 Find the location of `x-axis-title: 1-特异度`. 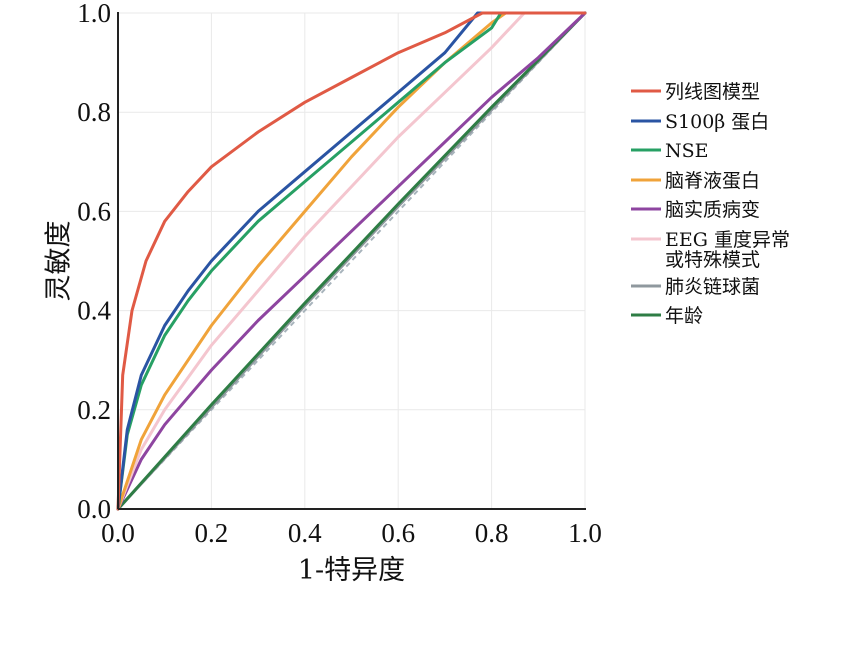

x-axis-title: 1-特异度 is located at coordinates (351, 570).